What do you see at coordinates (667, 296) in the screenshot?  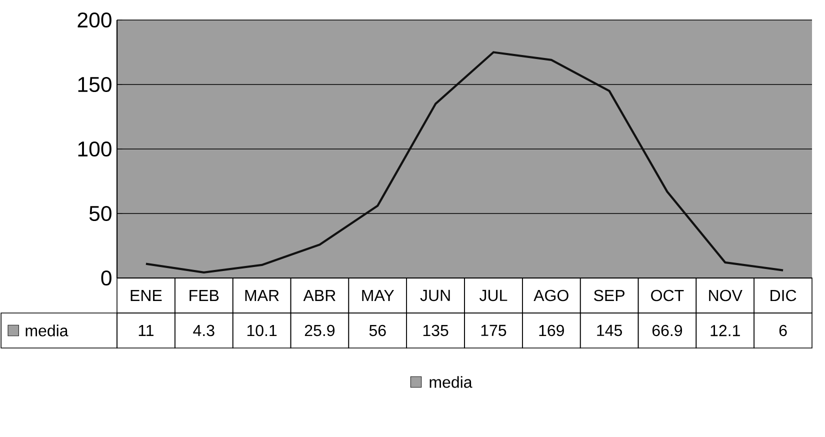 I see `x-tick-label: OCT` at bounding box center [667, 296].